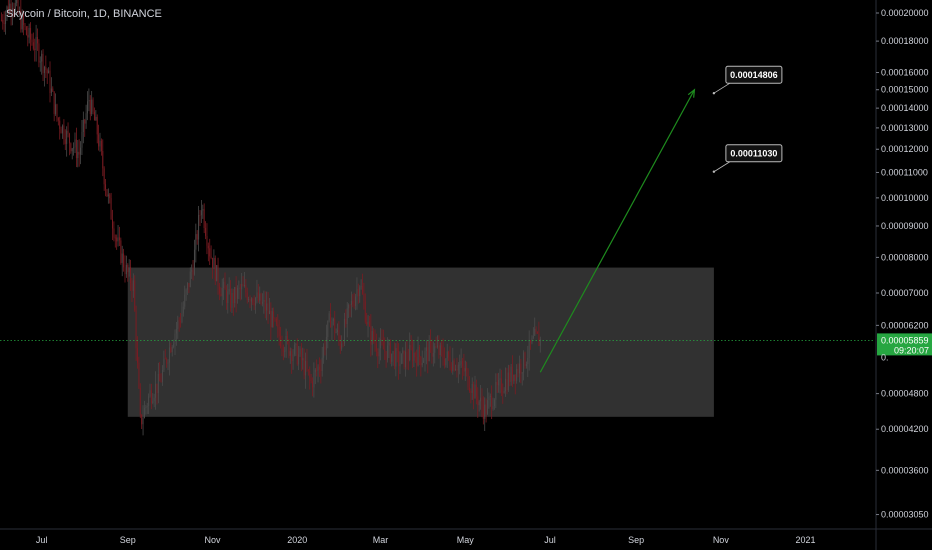 The image size is (932, 550). Describe the element at coordinates (691, 93) in the screenshot. I see `projection-arrowhead` at that location.